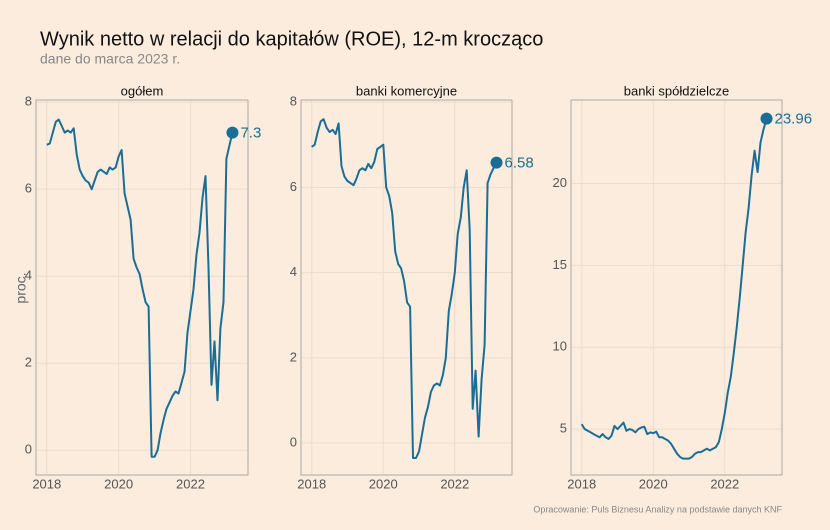 This screenshot has width=830, height=530. Describe the element at coordinates (563, 428) in the screenshot. I see `y-tick-label: 5` at that location.